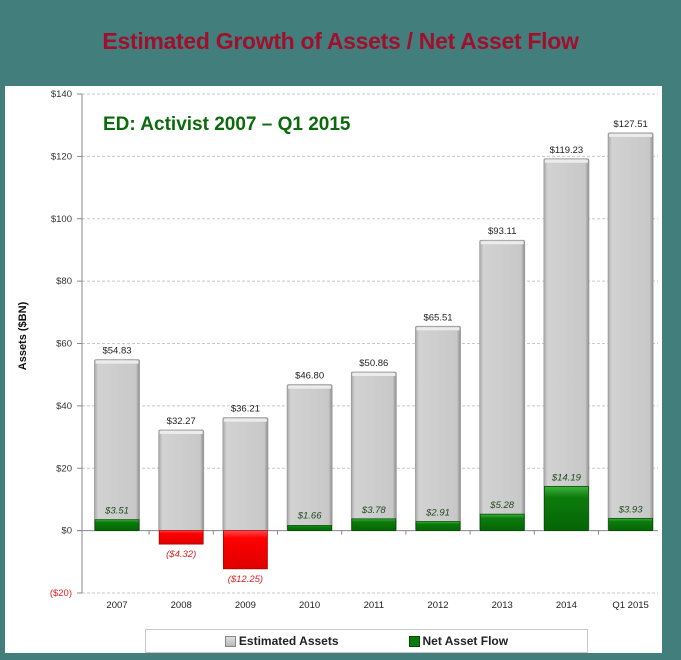 The width and height of the screenshot is (681, 660). I want to click on flow-data-label: $3.78, so click(373, 510).